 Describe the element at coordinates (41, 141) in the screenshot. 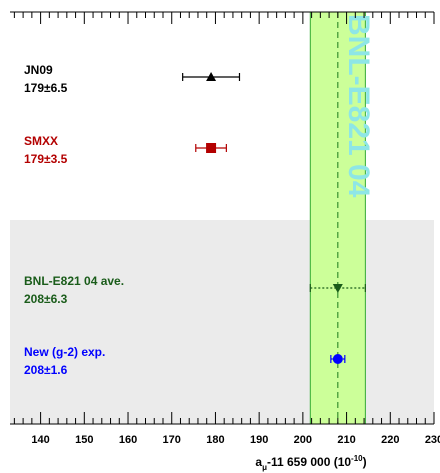

I see `entry-name: SMXX` at that location.